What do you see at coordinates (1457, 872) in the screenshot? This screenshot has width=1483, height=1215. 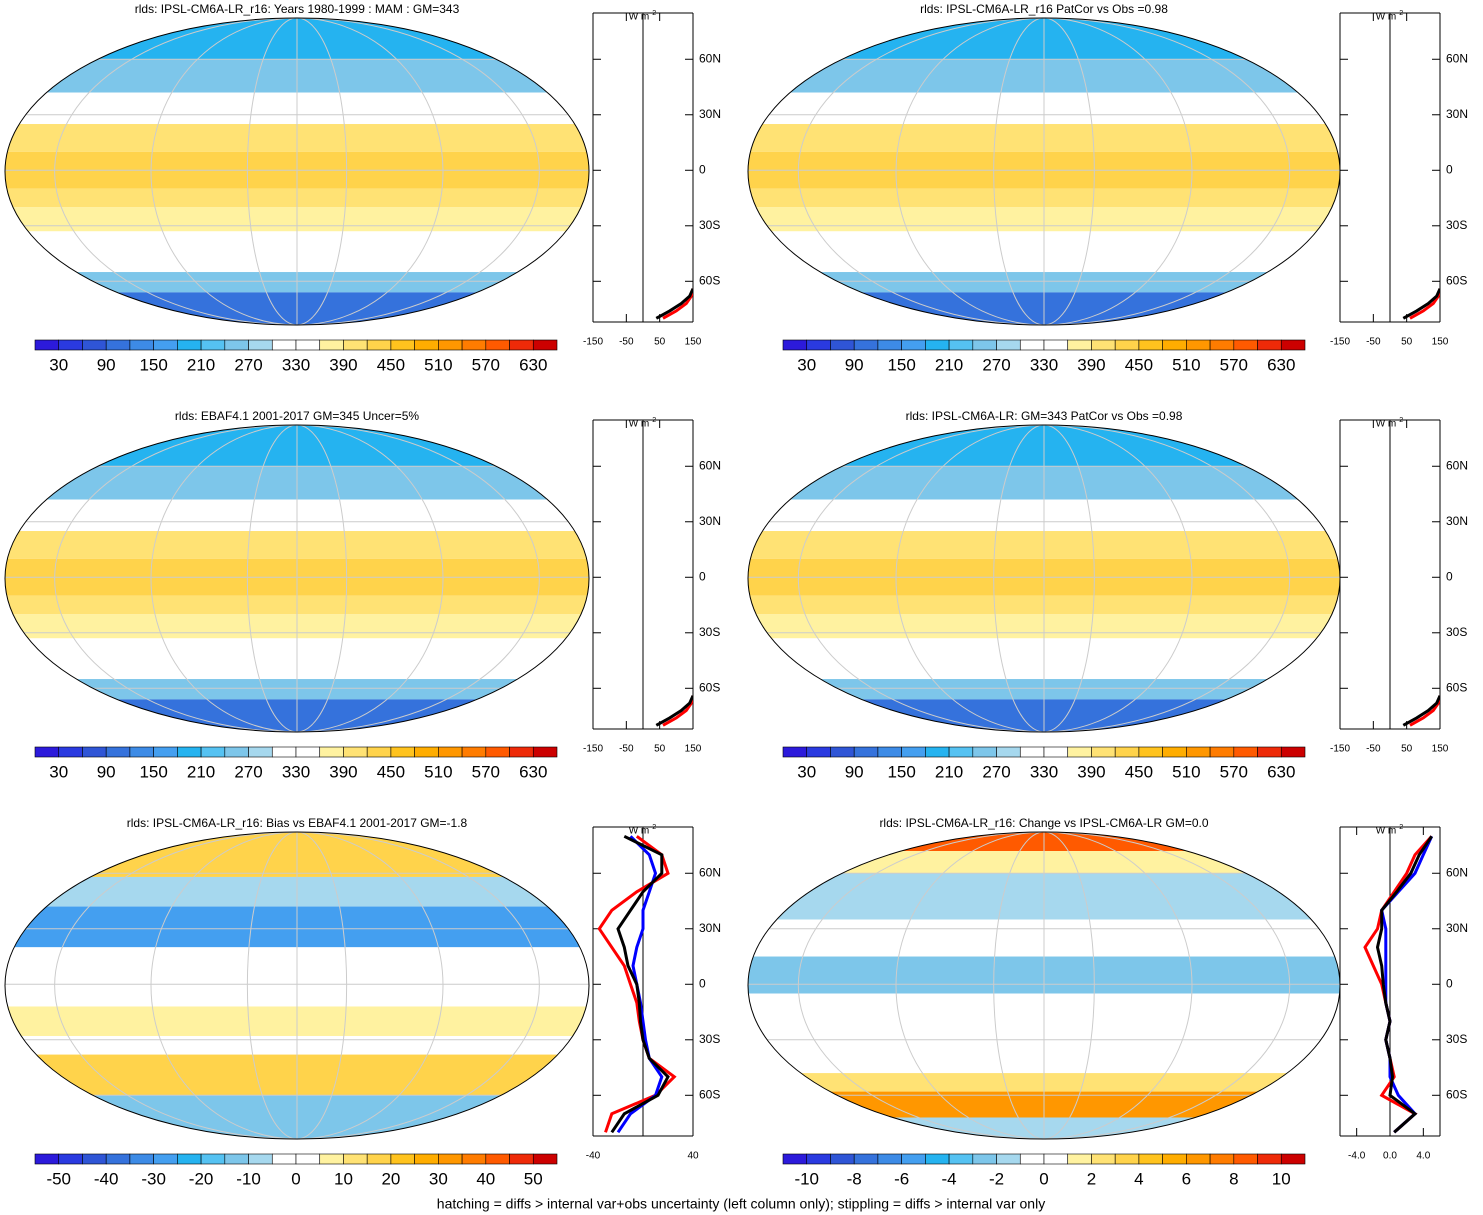 I see `y-tick-label: 60N` at bounding box center [1457, 872].